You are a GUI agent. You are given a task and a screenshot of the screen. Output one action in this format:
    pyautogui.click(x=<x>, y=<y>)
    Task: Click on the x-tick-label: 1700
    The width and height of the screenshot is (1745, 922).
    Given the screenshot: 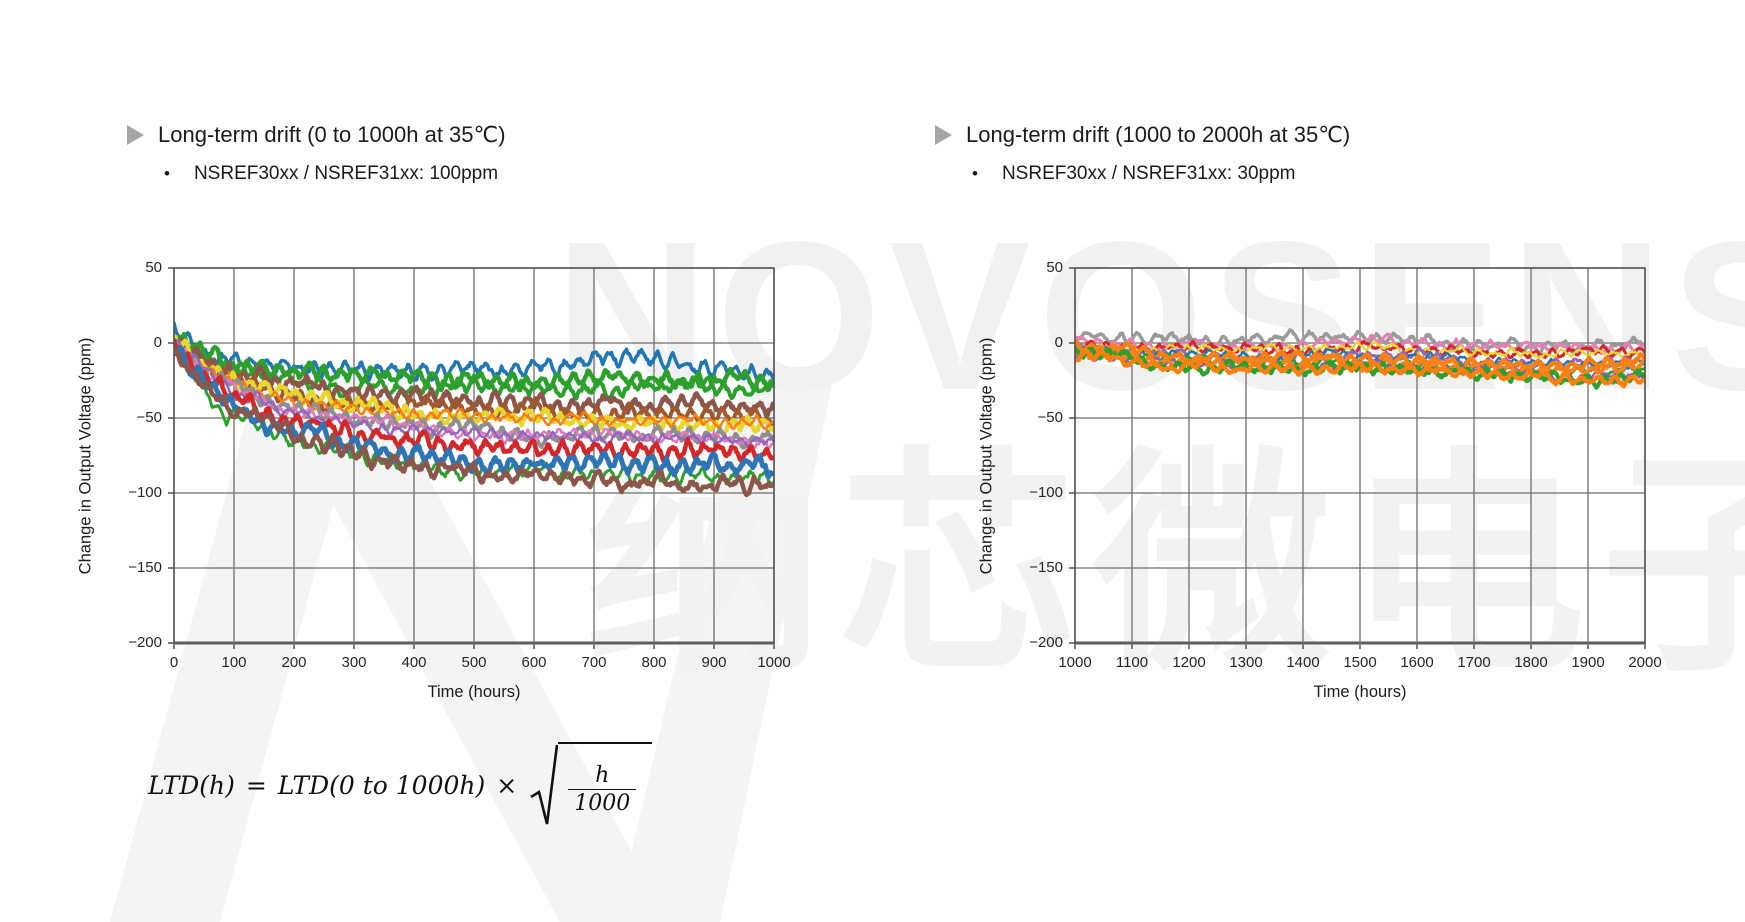 What is the action you would take?
    pyautogui.click(x=1474, y=662)
    